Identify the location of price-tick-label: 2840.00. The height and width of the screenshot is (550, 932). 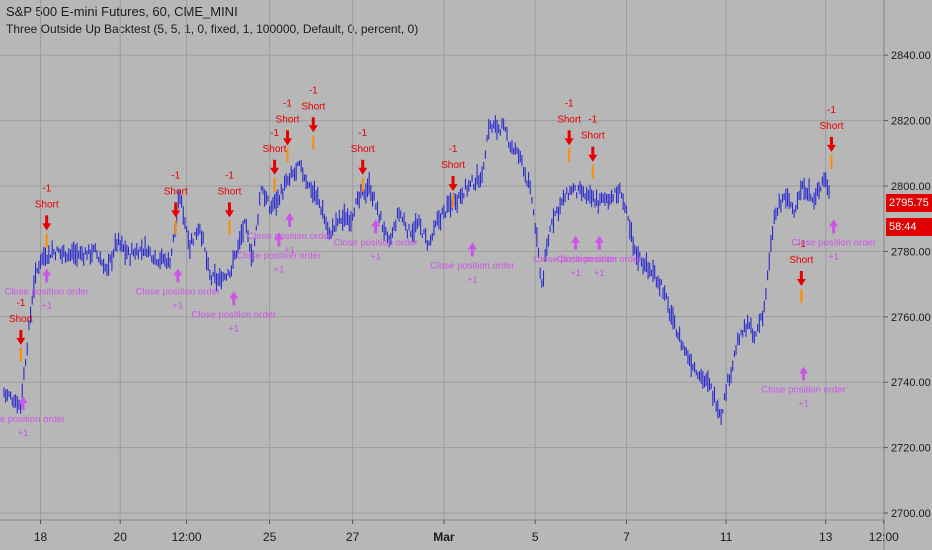
(911, 56).